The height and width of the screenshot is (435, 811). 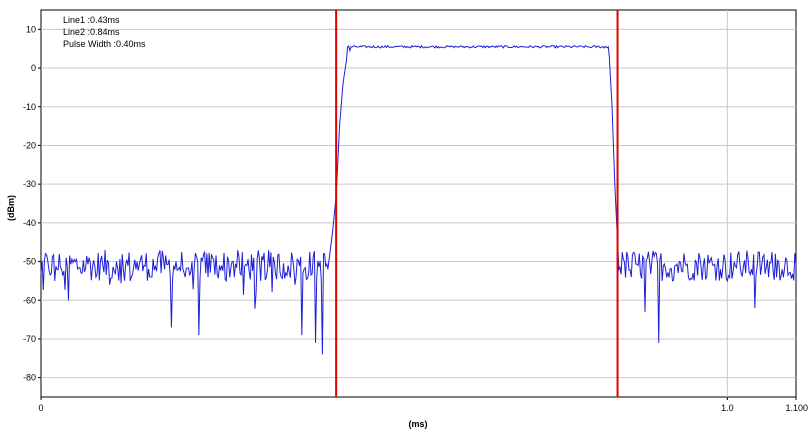 What do you see at coordinates (417, 424) in the screenshot?
I see `x-axis-label: (ms)` at bounding box center [417, 424].